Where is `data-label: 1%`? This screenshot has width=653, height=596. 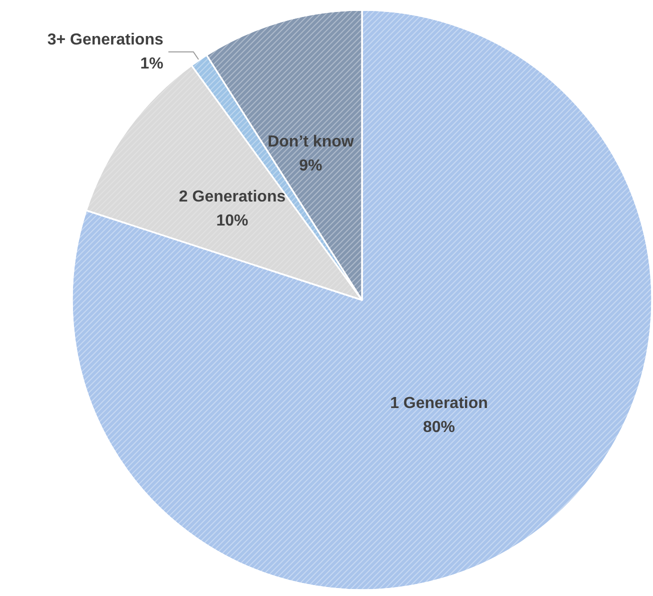
data-label: 1% is located at coordinates (152, 63).